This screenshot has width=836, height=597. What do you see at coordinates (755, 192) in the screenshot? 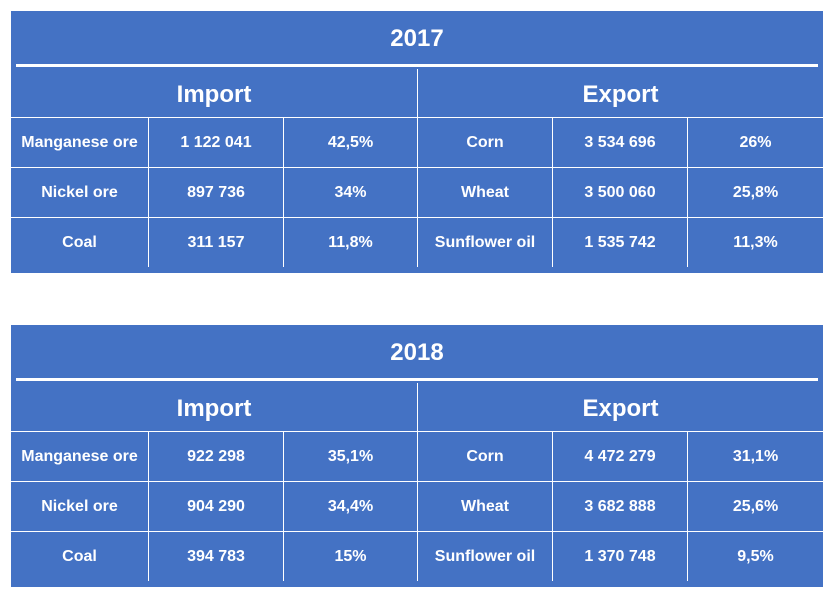
I see `export-share: 25,8%` at bounding box center [755, 192].